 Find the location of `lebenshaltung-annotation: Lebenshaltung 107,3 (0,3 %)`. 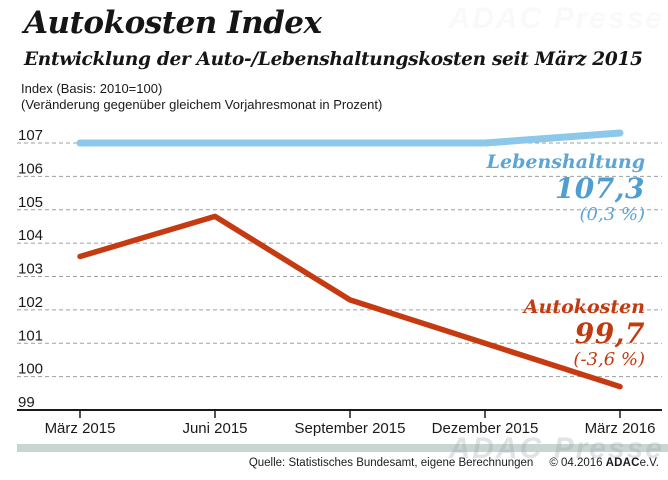

lebenshaltung-annotation: Lebenshaltung 107,3 (0,3 %) is located at coordinates (566, 188).